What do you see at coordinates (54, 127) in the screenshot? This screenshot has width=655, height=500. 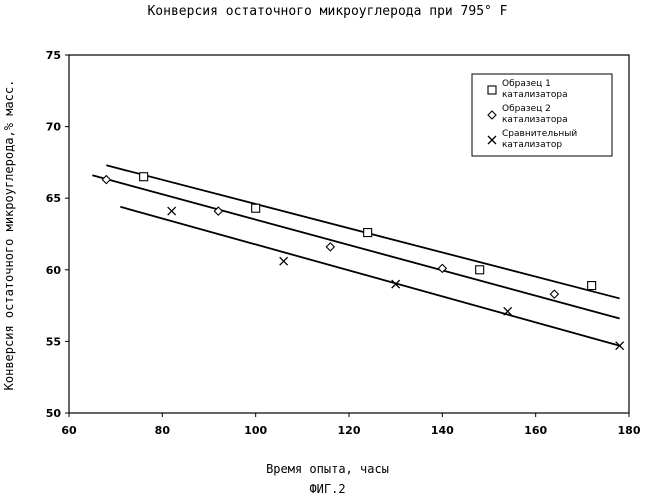 I see `y-tick-label: 70` at bounding box center [54, 127].